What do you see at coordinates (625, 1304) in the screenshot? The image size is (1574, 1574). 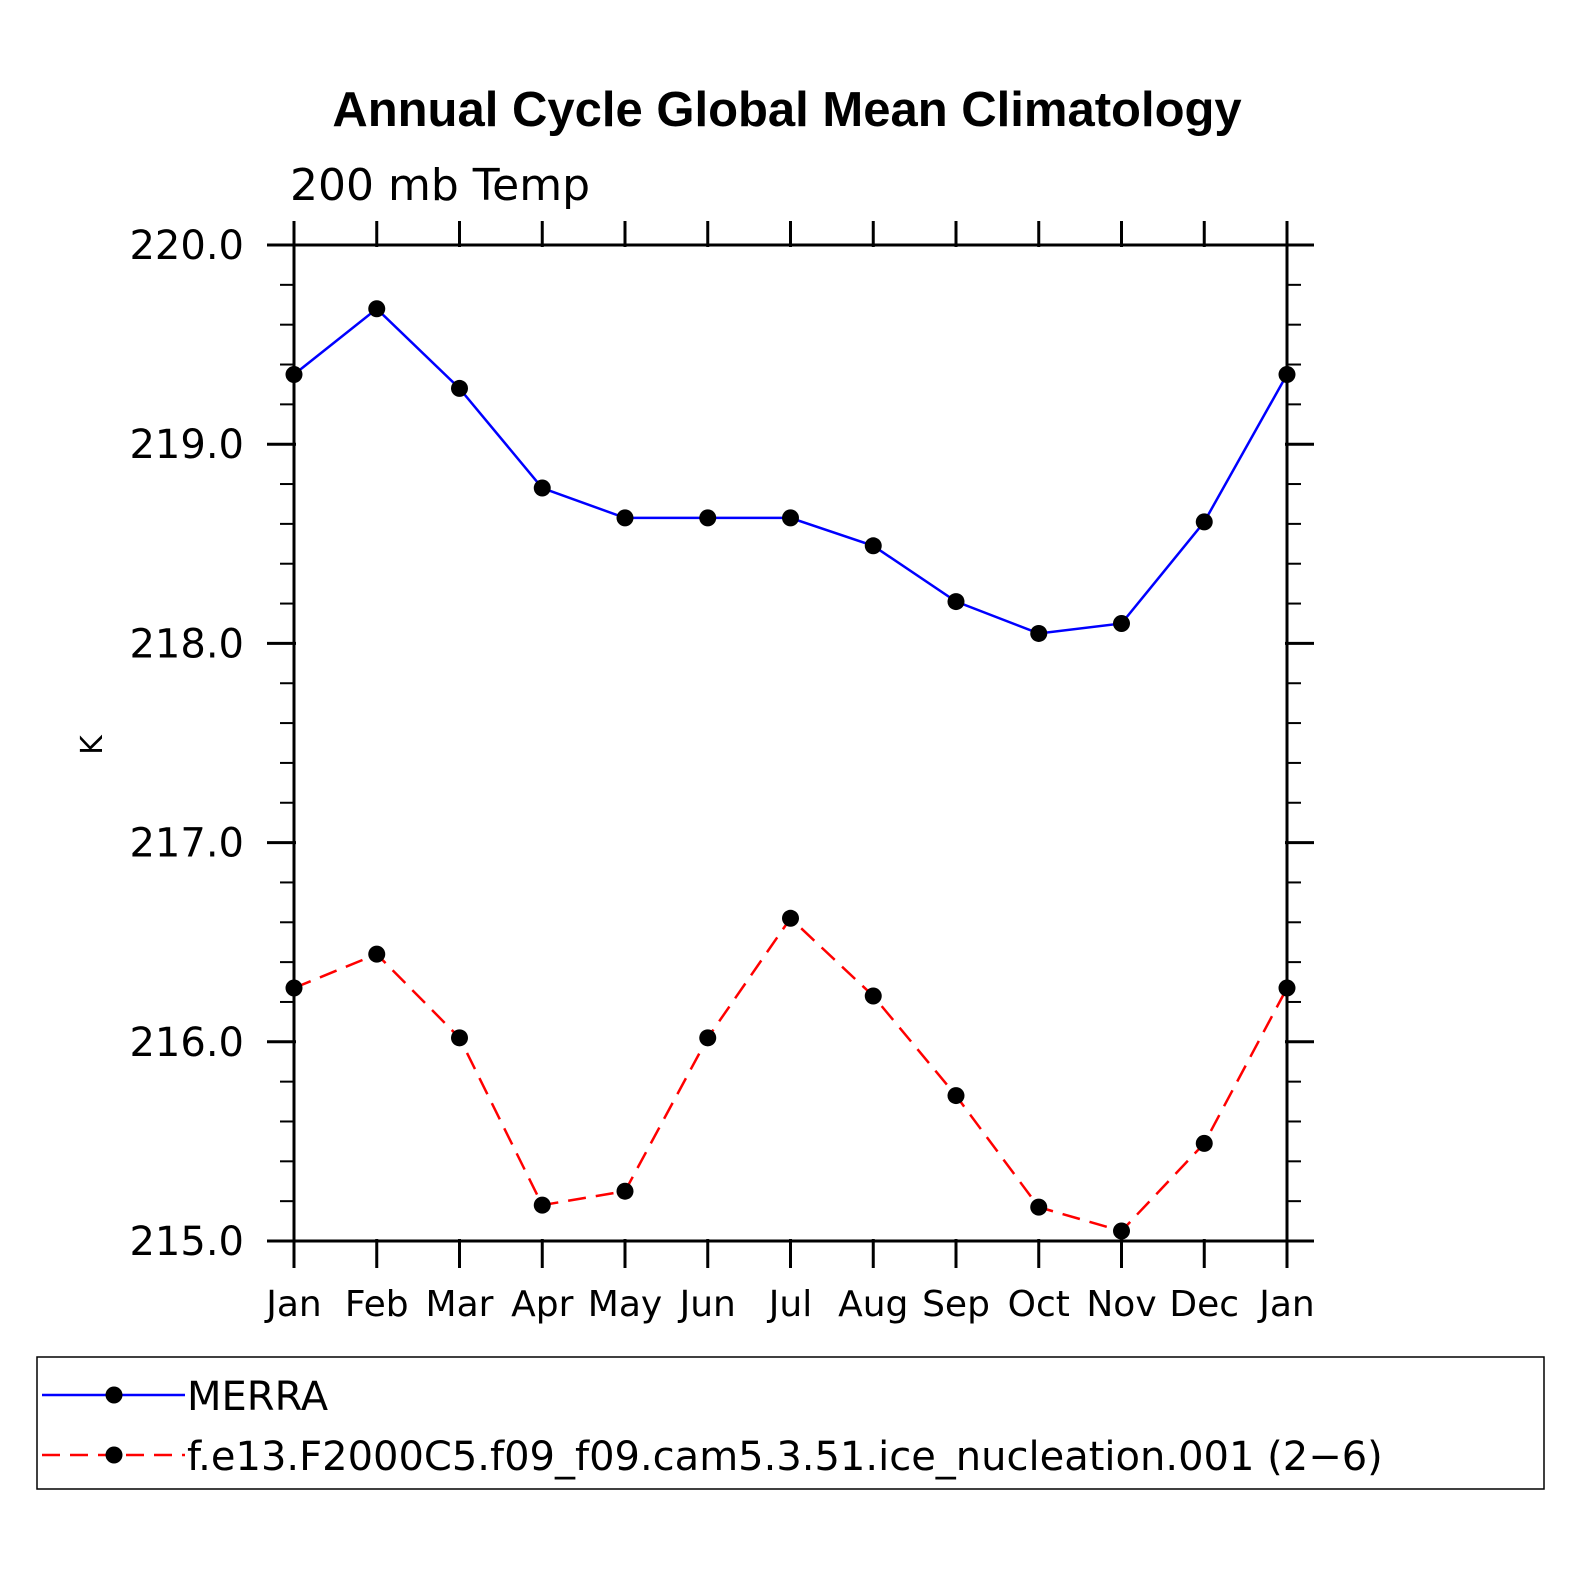 I see `x-tick-label: May` at bounding box center [625, 1304].